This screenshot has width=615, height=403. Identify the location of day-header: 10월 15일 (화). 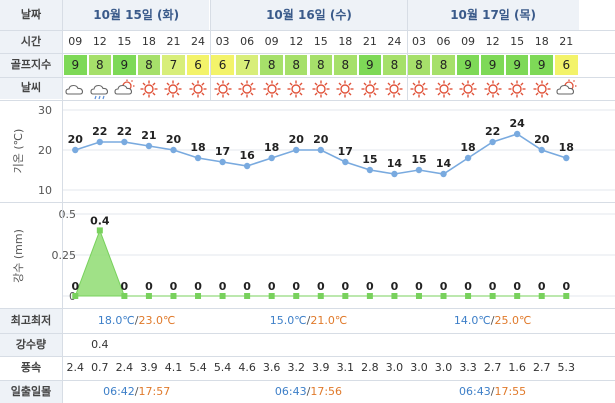
(136, 15).